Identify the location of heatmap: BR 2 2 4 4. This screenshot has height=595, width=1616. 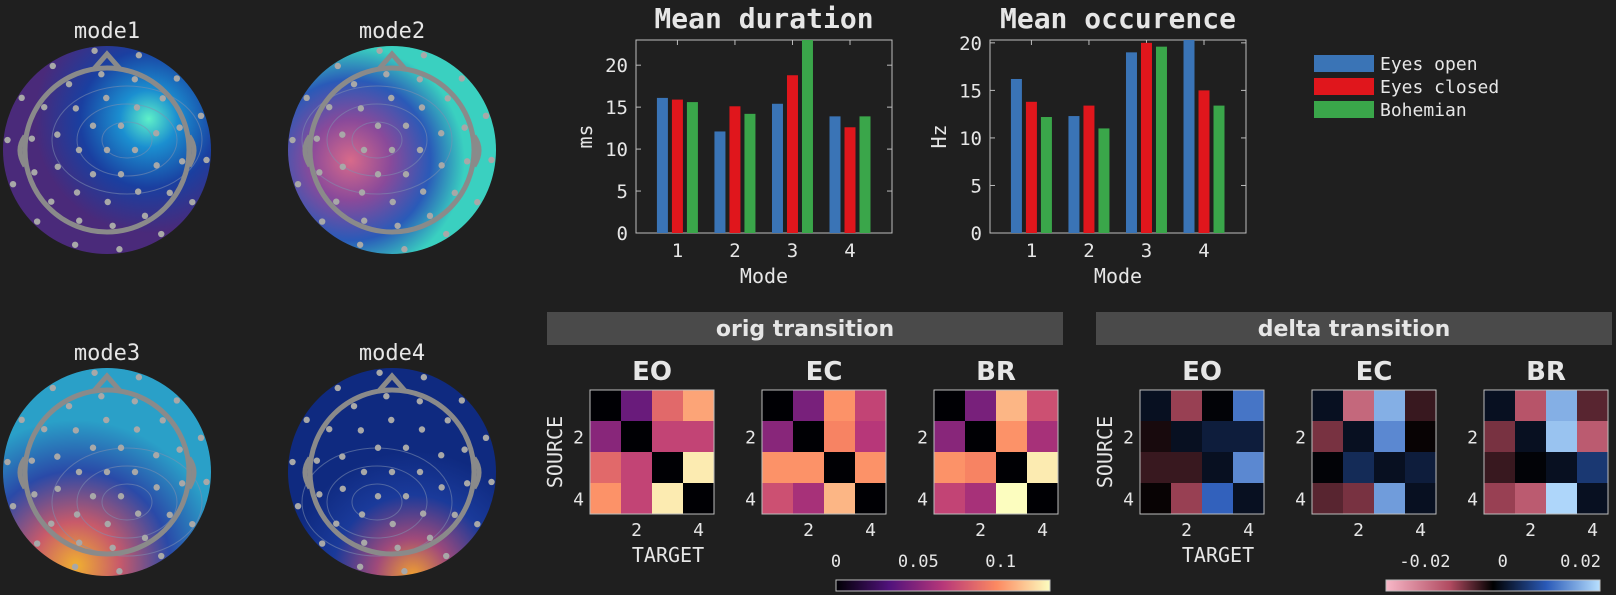
(988, 449).